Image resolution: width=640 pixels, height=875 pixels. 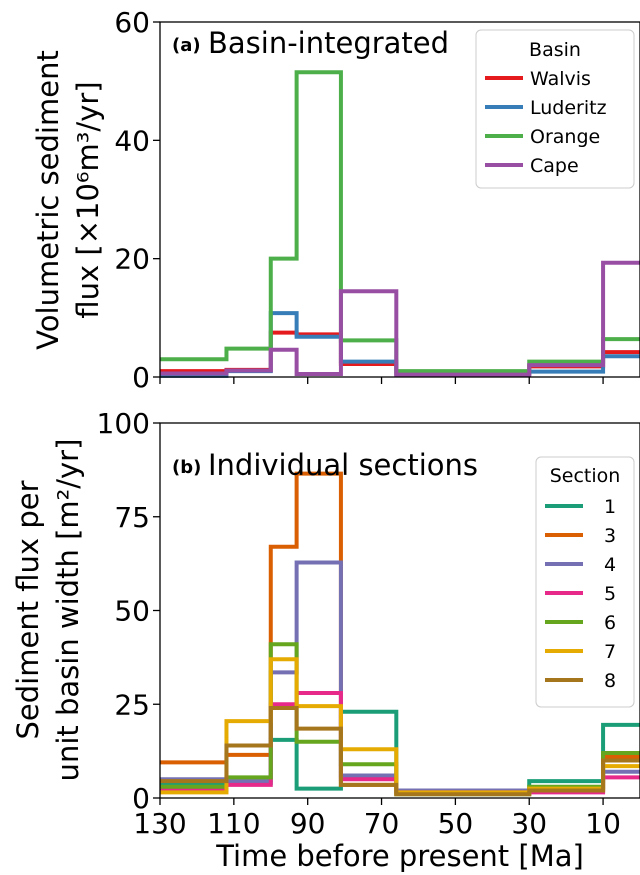 I want to click on legend-label-4: 4, so click(x=610, y=565).